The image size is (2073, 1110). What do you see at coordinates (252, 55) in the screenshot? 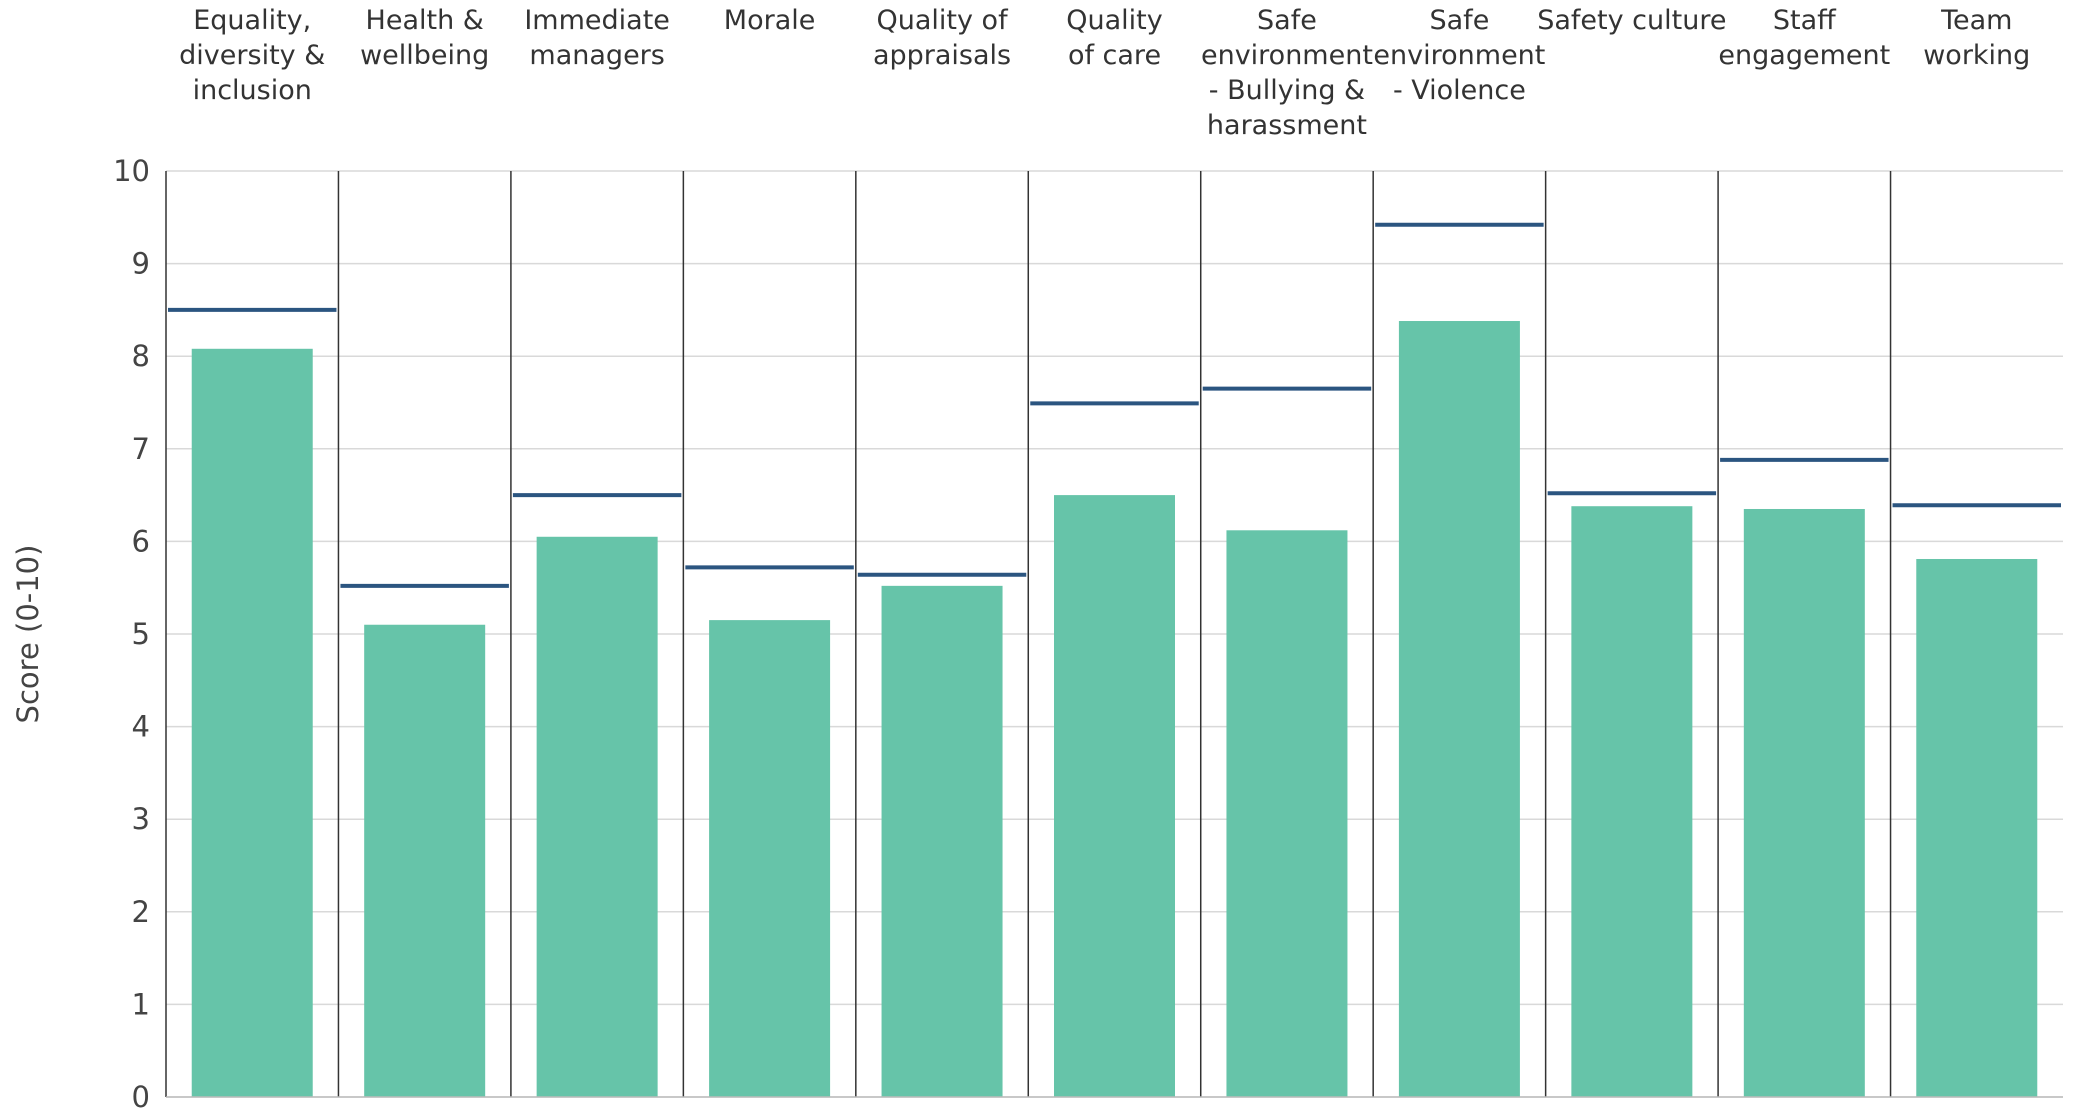
I see `category-label: Equality, diversity & inclusion` at bounding box center [252, 55].